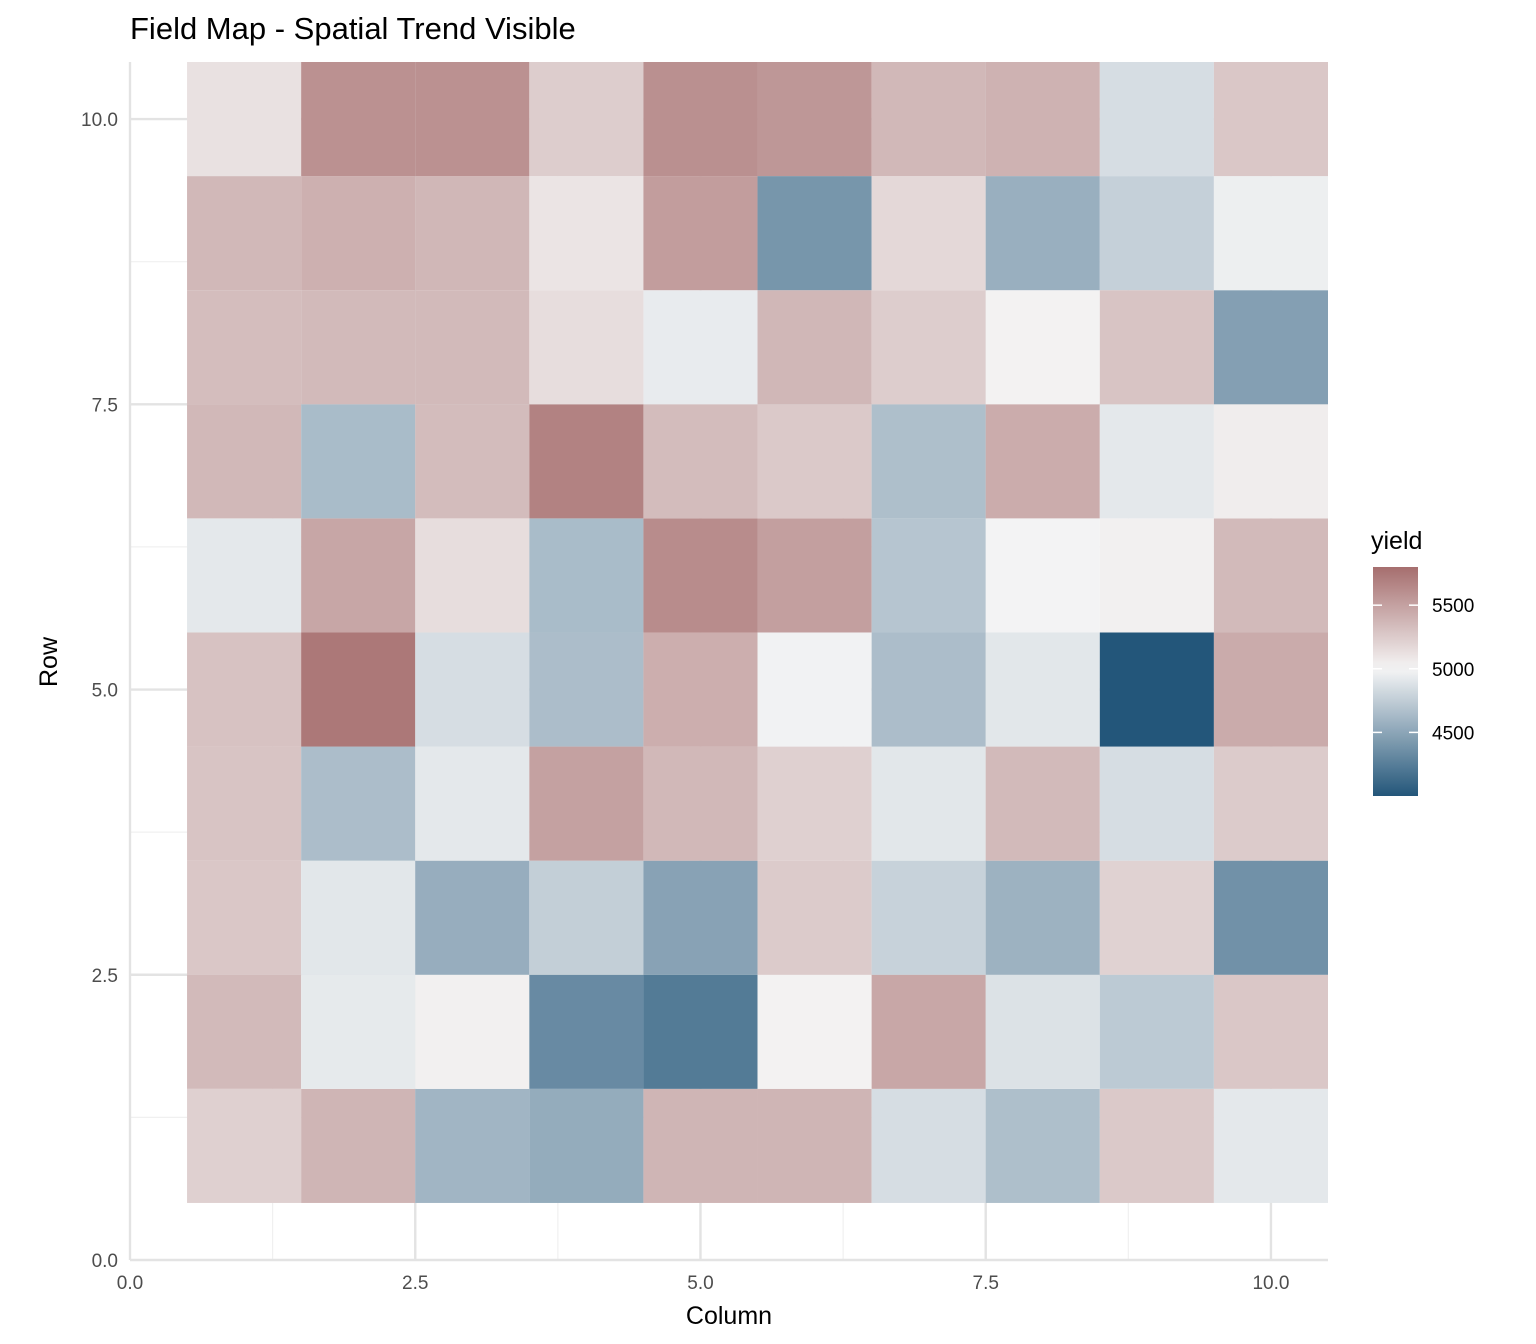 The width and height of the screenshot is (1536, 1344). I want to click on x-tick-label: 5.0, so click(700, 1283).